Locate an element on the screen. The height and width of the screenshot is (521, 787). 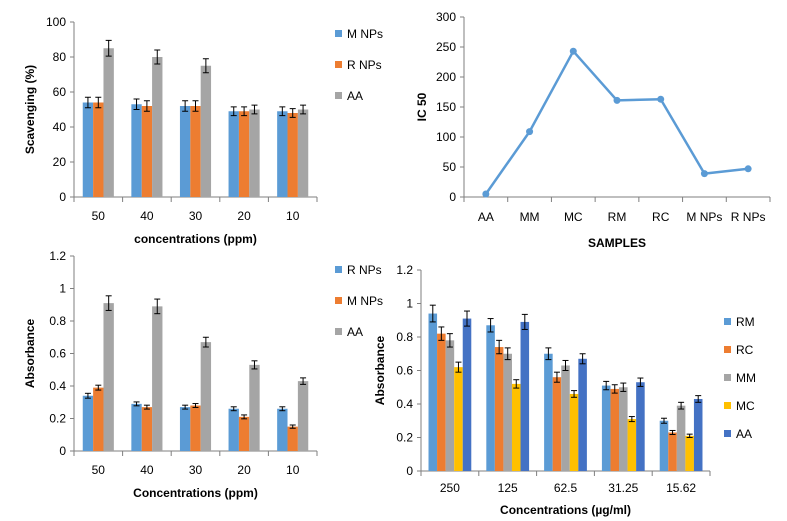
chart2-y-tick-label: 100 is located at coordinates (446, 137).